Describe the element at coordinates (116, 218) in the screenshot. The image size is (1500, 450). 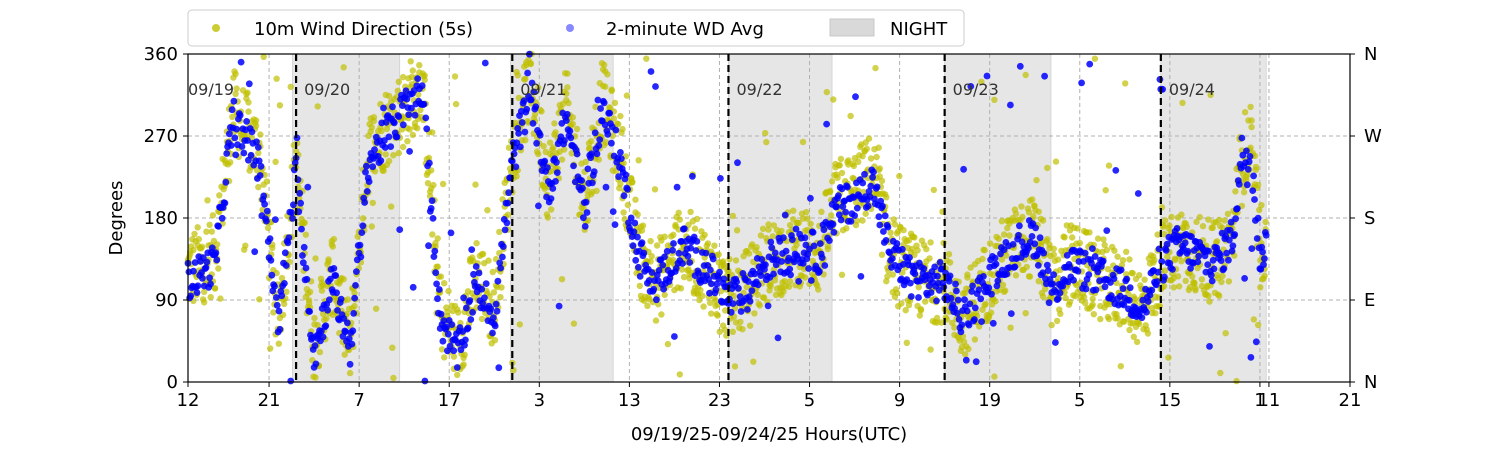
I see `y-axis-label: Degrees` at that location.